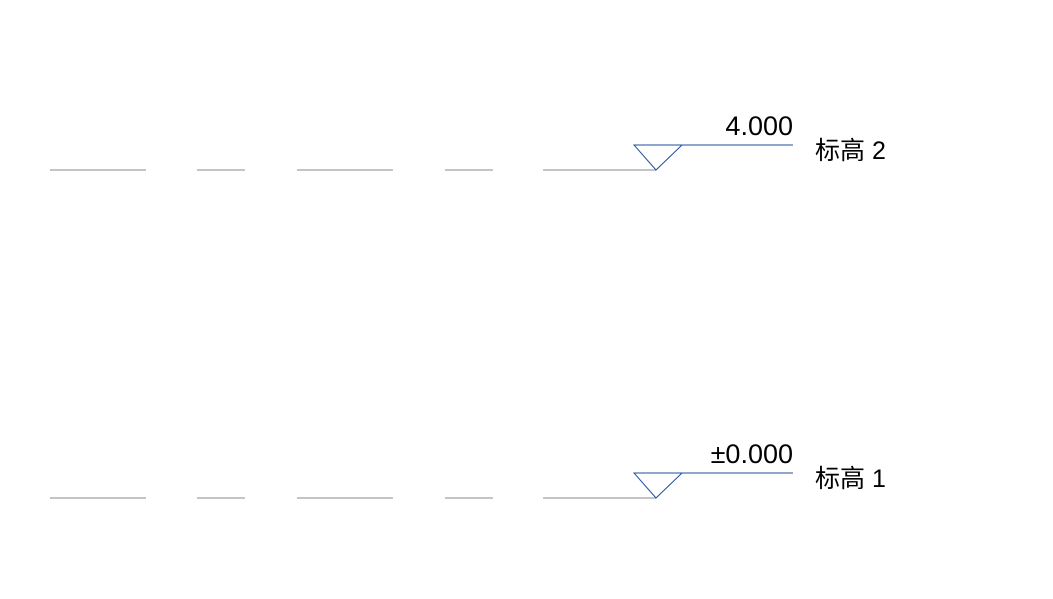 This screenshot has height=599, width=1053. What do you see at coordinates (752, 454) in the screenshot?
I see `level-elevation: ±0.000` at bounding box center [752, 454].